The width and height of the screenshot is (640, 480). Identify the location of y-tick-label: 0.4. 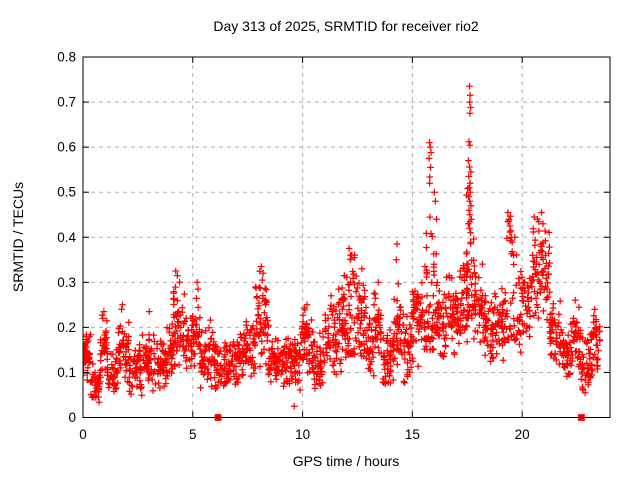
(66, 237).